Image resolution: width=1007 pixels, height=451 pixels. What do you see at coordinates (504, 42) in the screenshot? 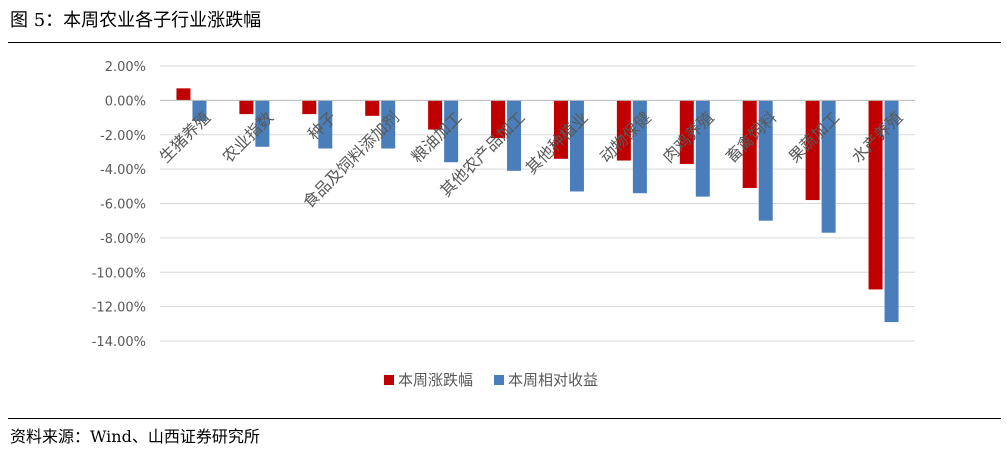
I see `top-rule` at bounding box center [504, 42].